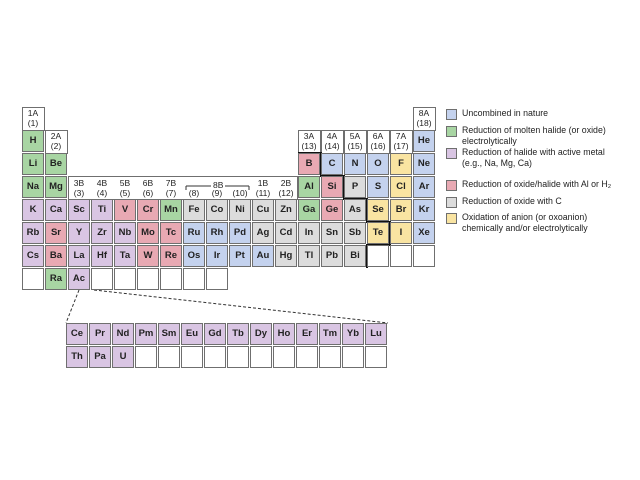 The image size is (640, 480). I want to click on element-th: Th, so click(77, 357).